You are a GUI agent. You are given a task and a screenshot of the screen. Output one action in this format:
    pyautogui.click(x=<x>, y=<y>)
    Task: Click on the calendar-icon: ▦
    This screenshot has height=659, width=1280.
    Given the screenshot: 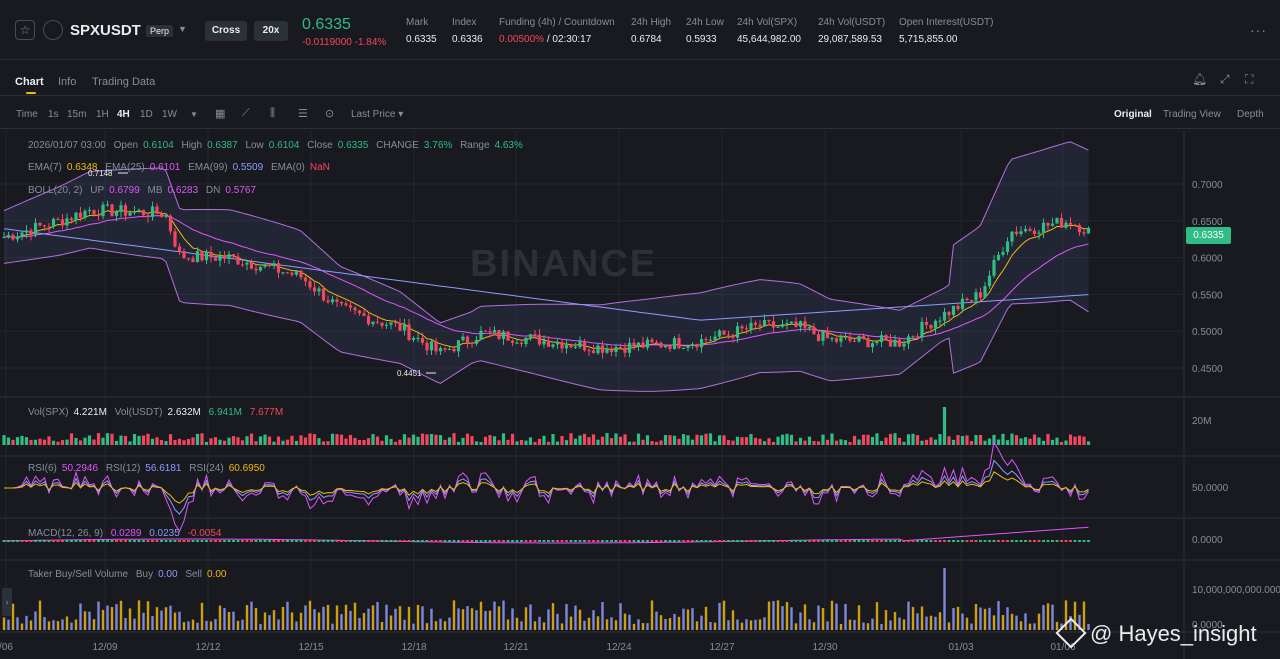 What is the action you would take?
    pyautogui.click(x=220, y=114)
    